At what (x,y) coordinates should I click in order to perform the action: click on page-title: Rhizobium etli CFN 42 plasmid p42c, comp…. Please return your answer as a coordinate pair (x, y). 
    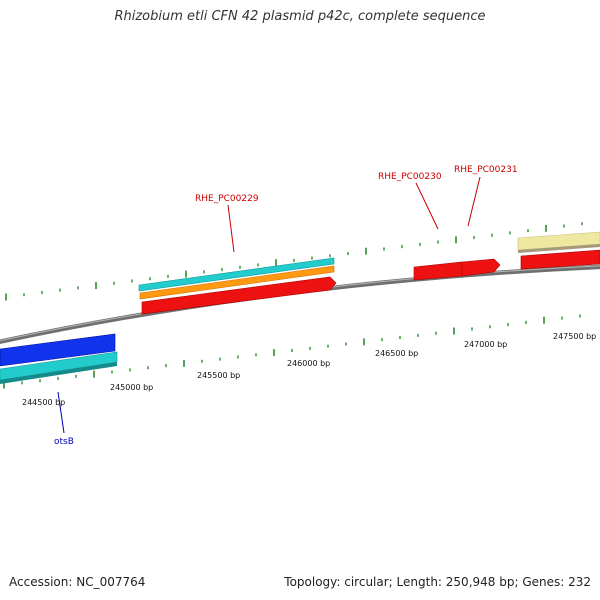
    Looking at the image, I should click on (300, 16).